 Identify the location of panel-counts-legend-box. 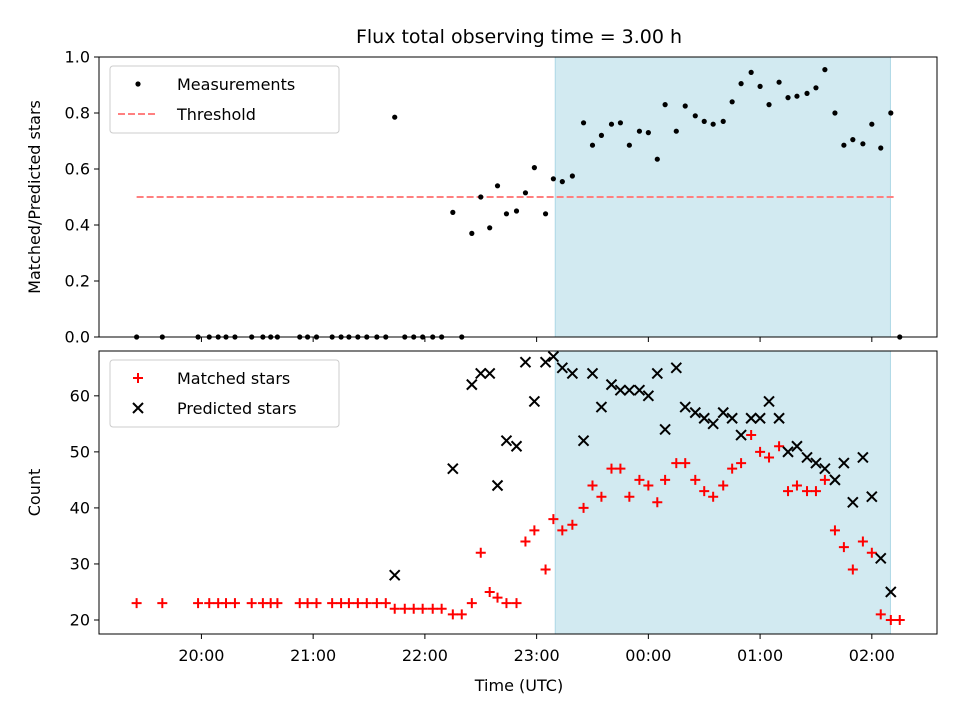
(224, 393).